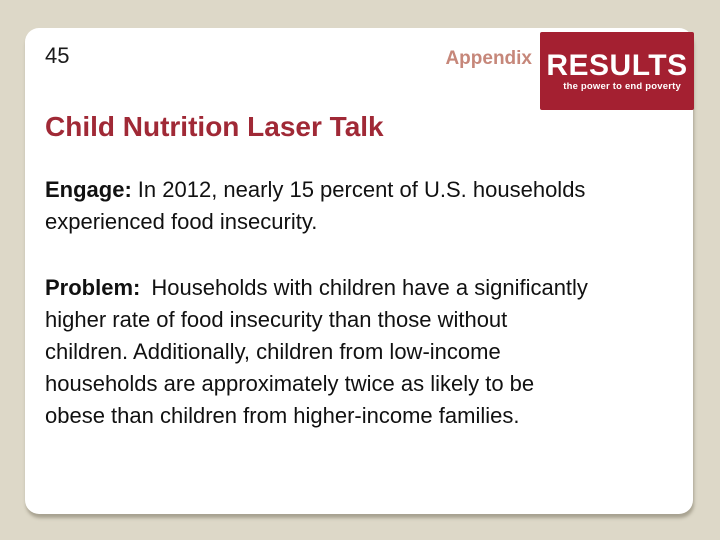  Describe the element at coordinates (488, 58) in the screenshot. I see `appendix-label: Appendix` at that location.